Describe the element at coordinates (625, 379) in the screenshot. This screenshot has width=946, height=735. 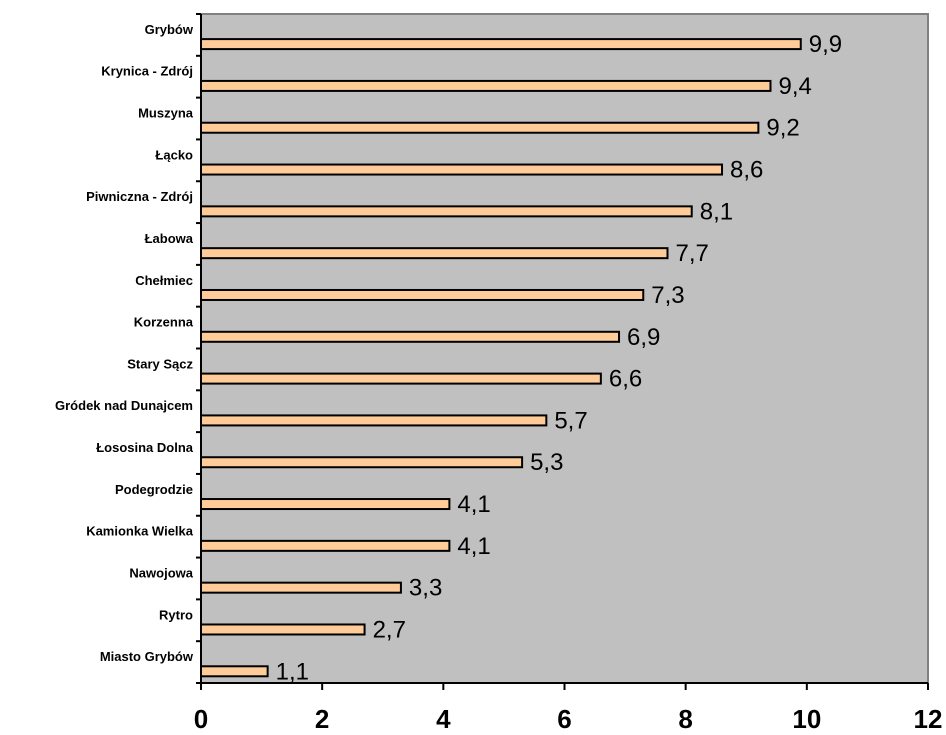
I see `value-label: 6,6` at that location.